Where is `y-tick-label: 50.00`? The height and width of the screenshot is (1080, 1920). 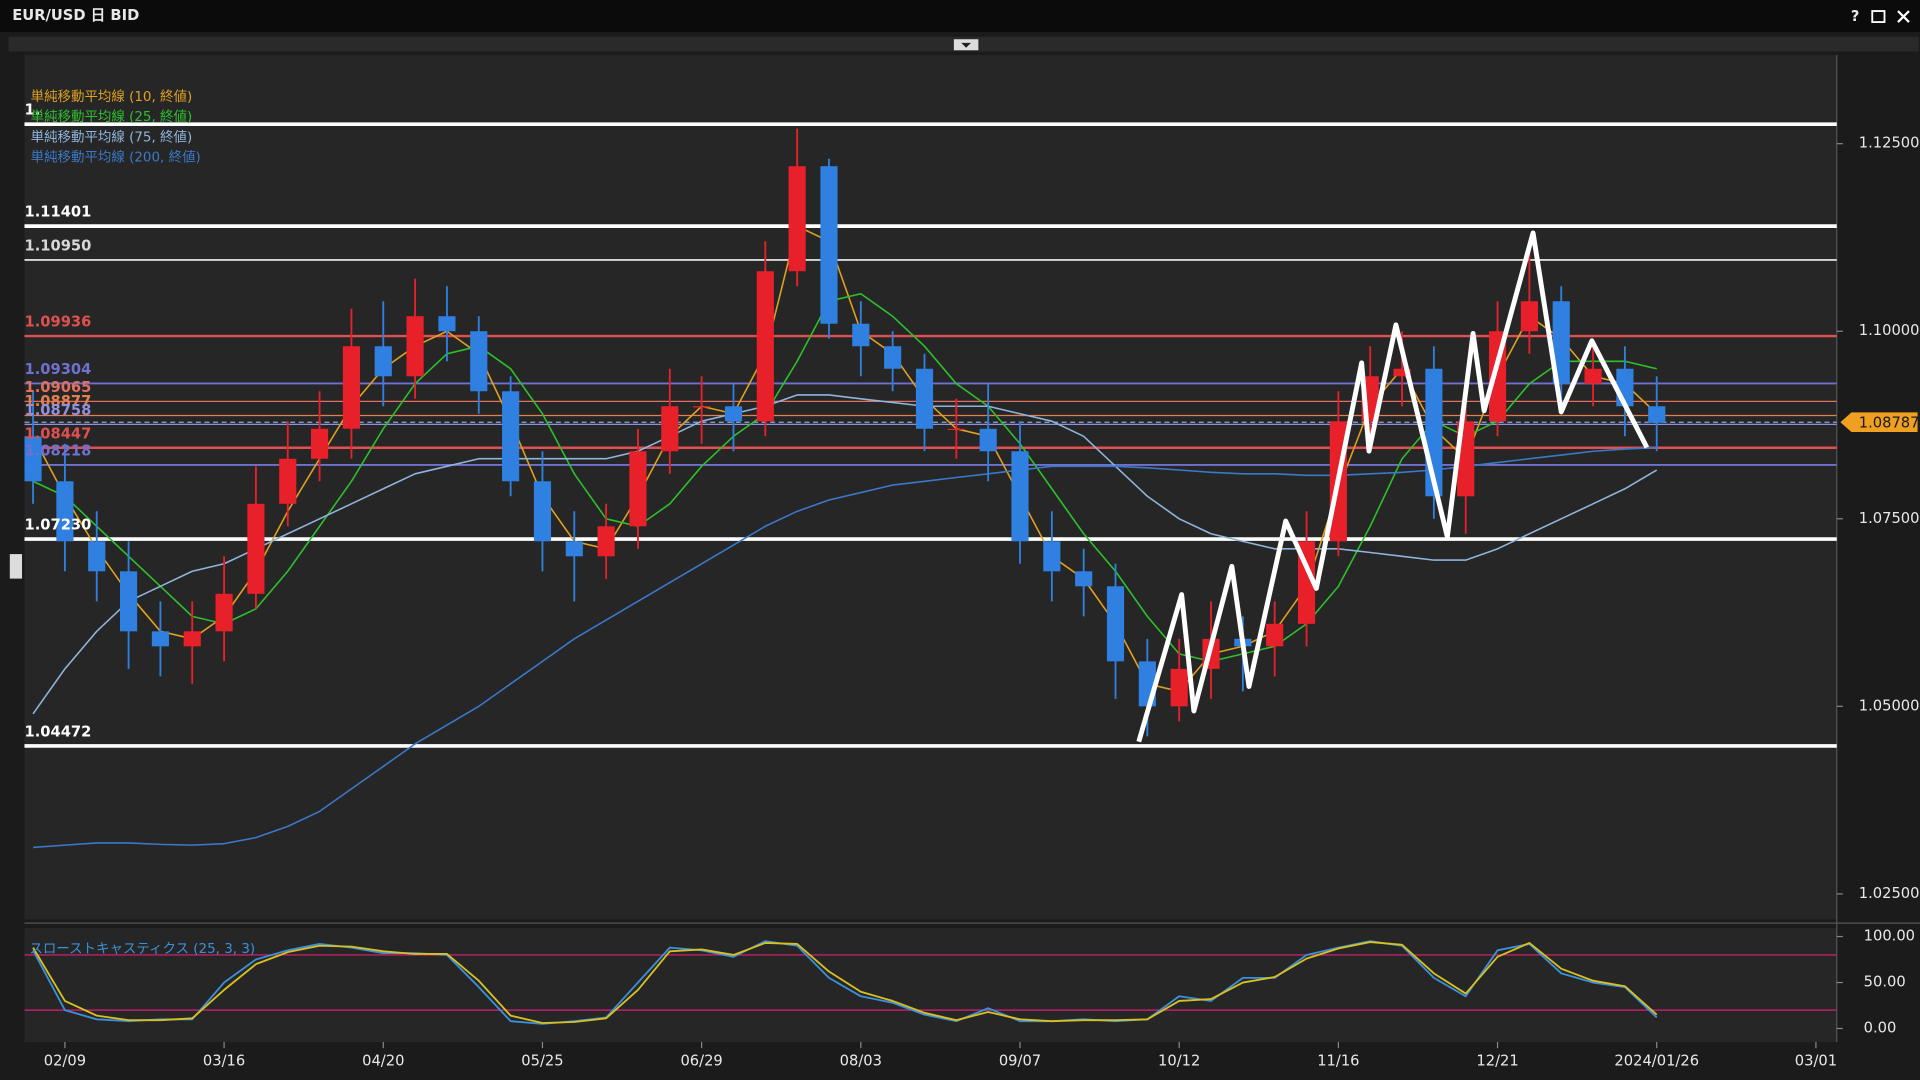
y-tick-label: 50.00 is located at coordinates (1885, 982).